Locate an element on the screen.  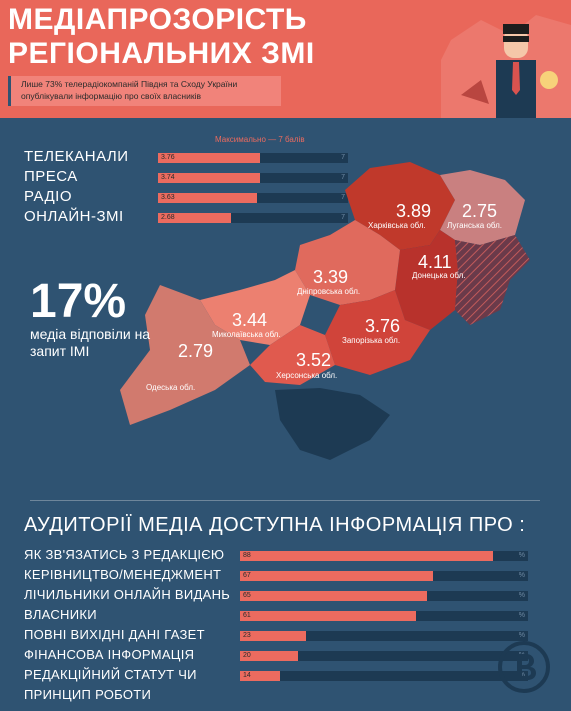
region-value: 3.39 is located at coordinates (330, 277).